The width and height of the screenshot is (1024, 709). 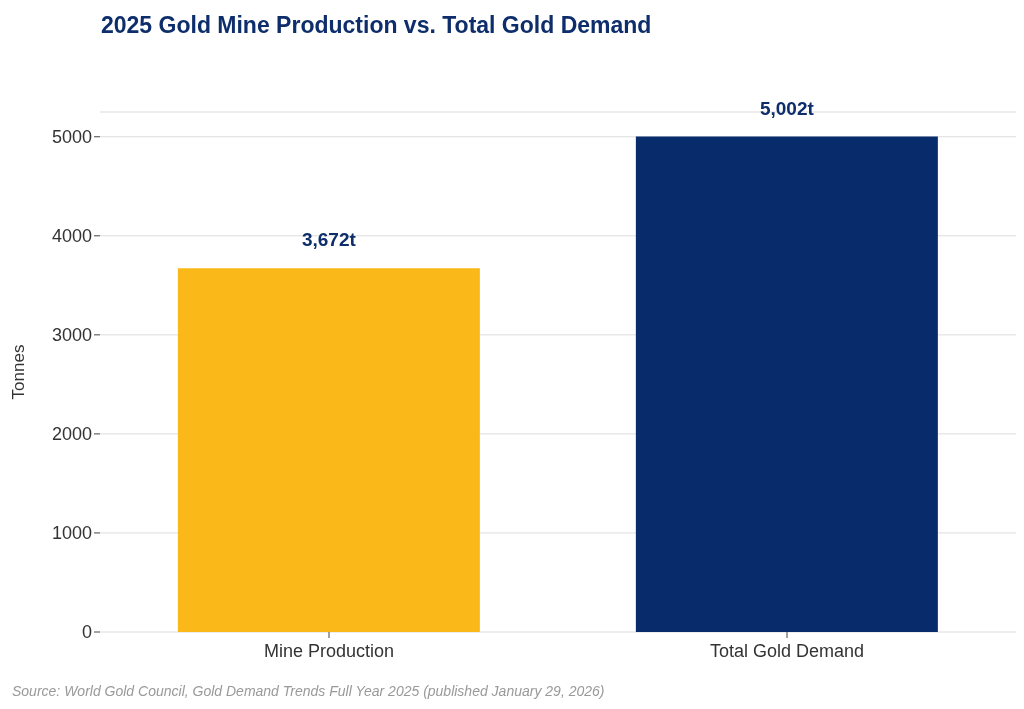 I want to click on y-tick-label: 0, so click(x=86, y=632).